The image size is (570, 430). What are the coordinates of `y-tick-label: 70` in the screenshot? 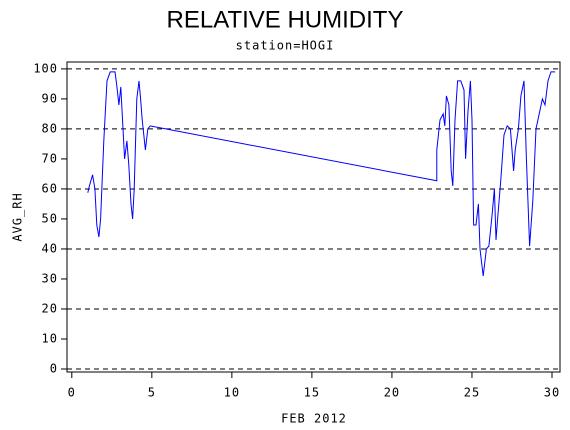 It's located at (50, 158).